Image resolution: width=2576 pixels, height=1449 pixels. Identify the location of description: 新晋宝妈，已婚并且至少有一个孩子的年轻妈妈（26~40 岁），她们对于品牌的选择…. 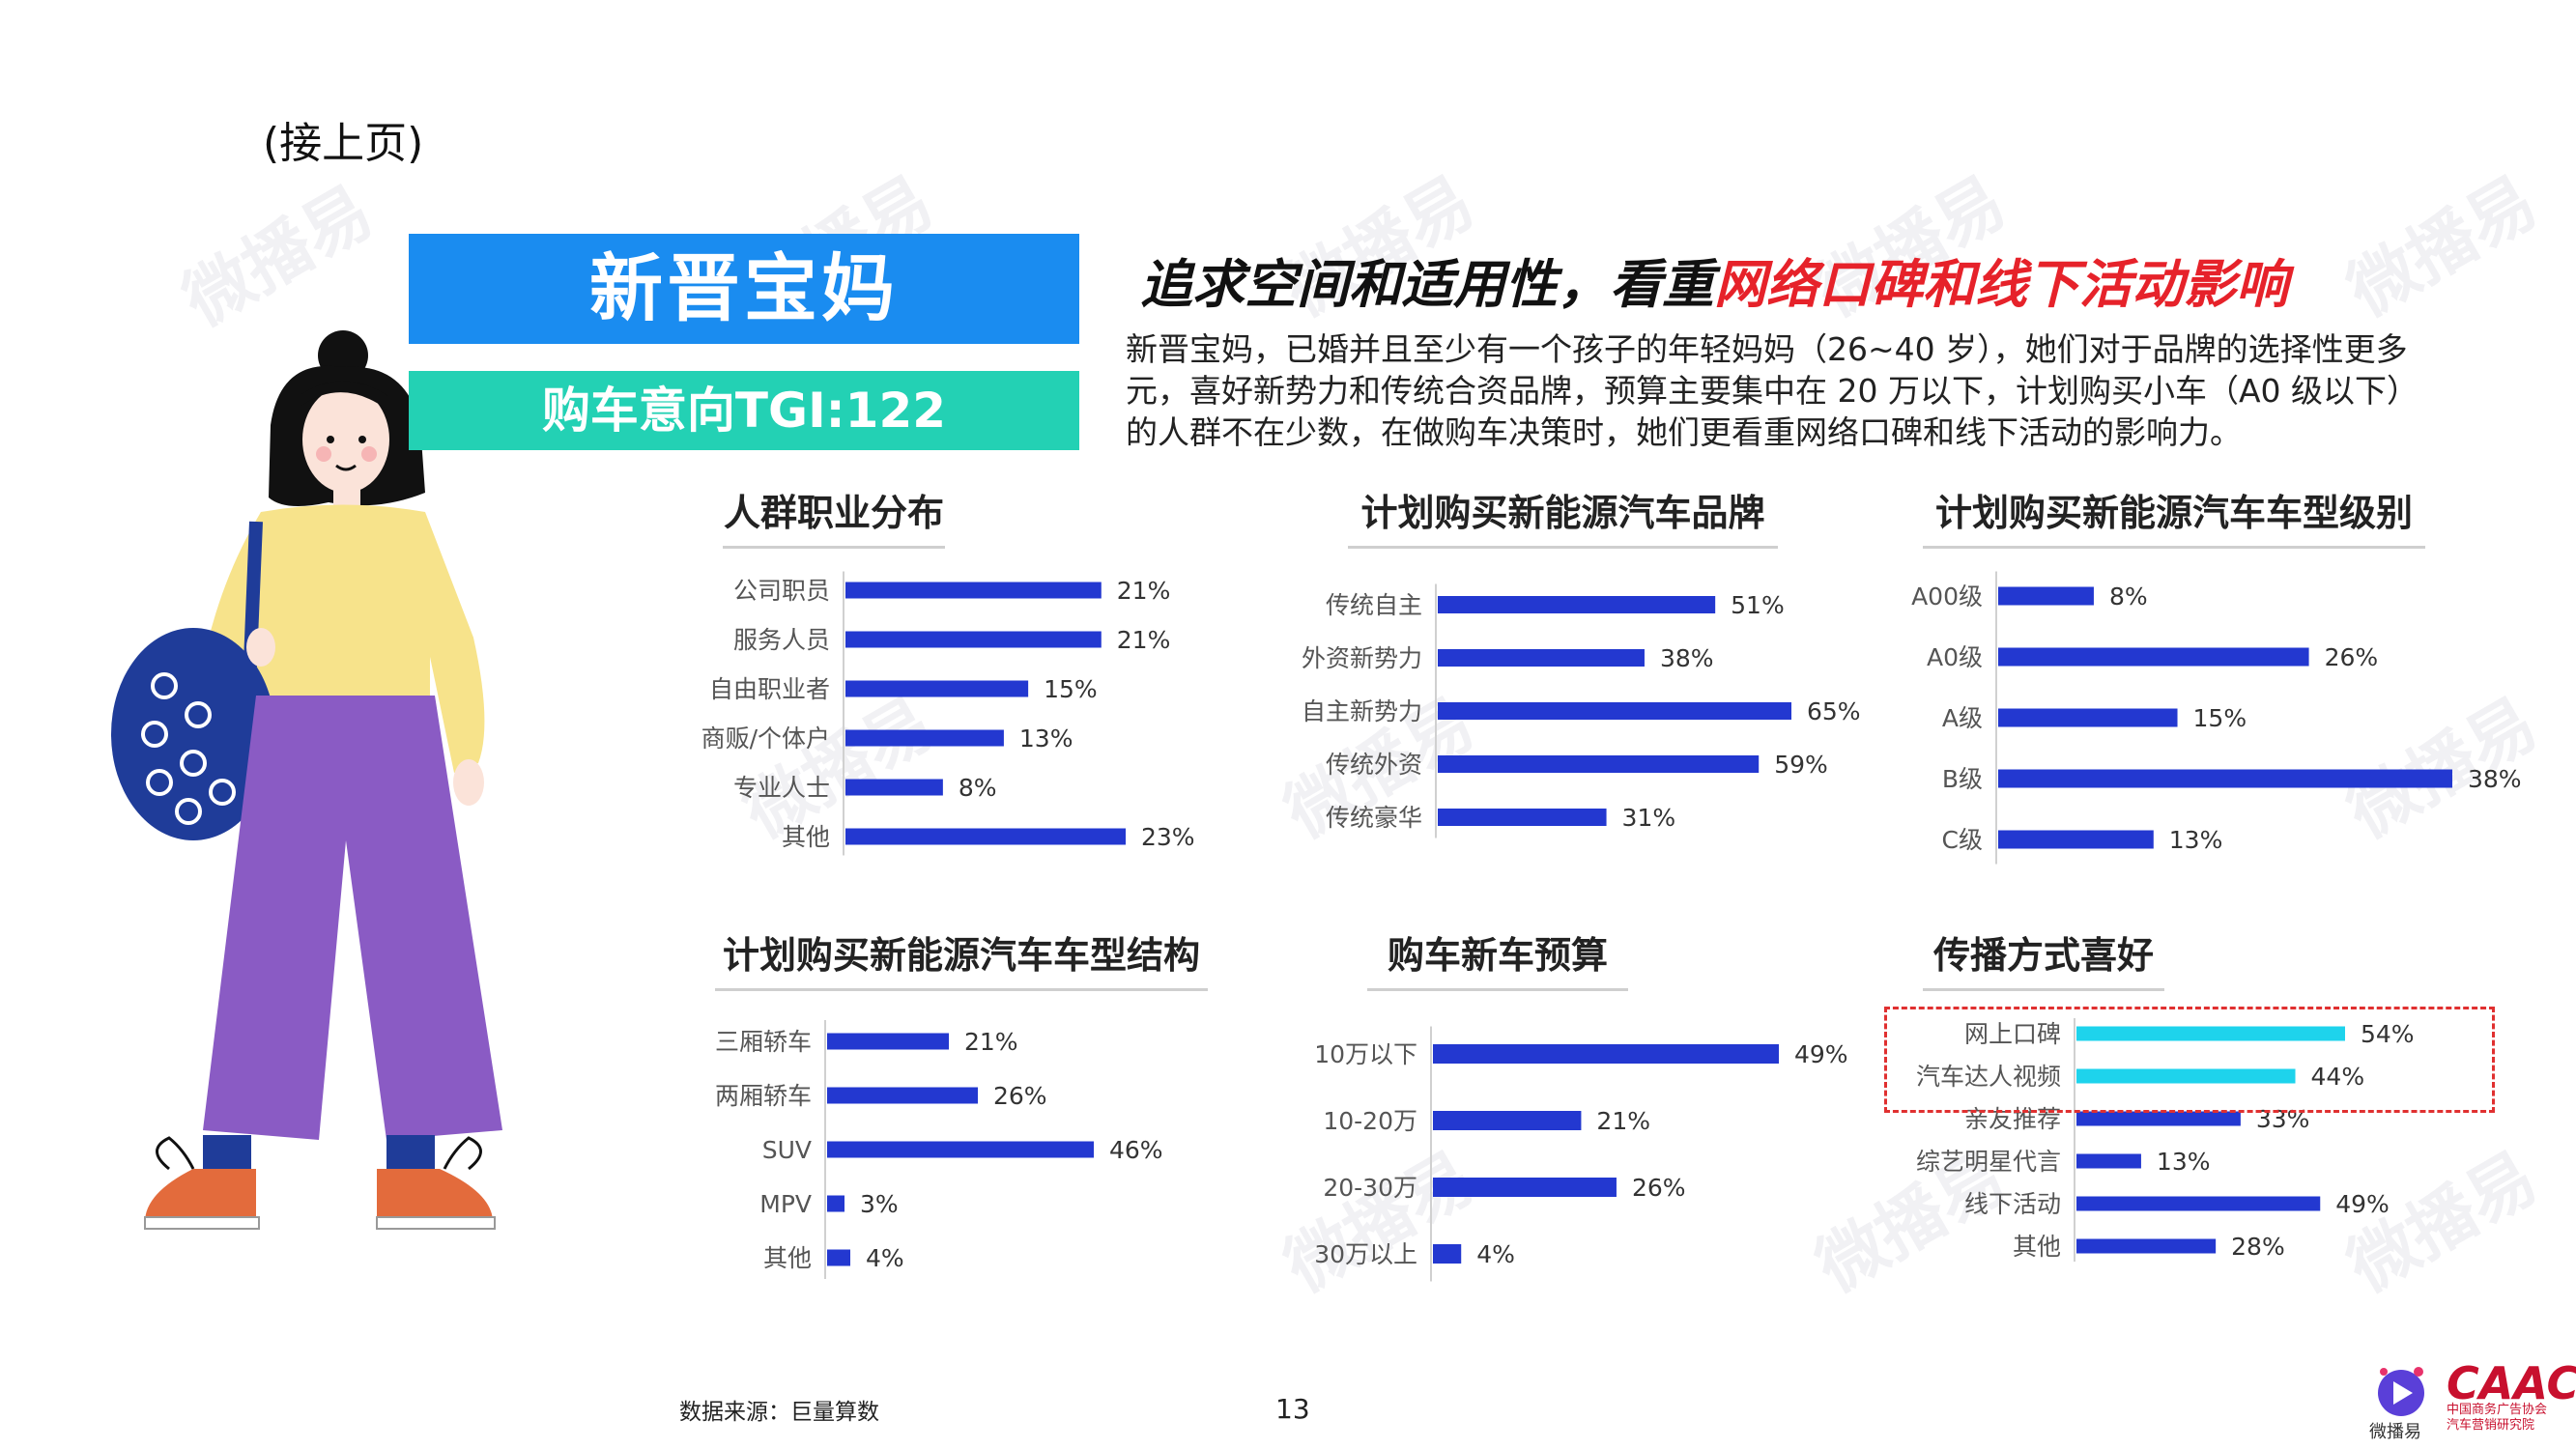
(1773, 390).